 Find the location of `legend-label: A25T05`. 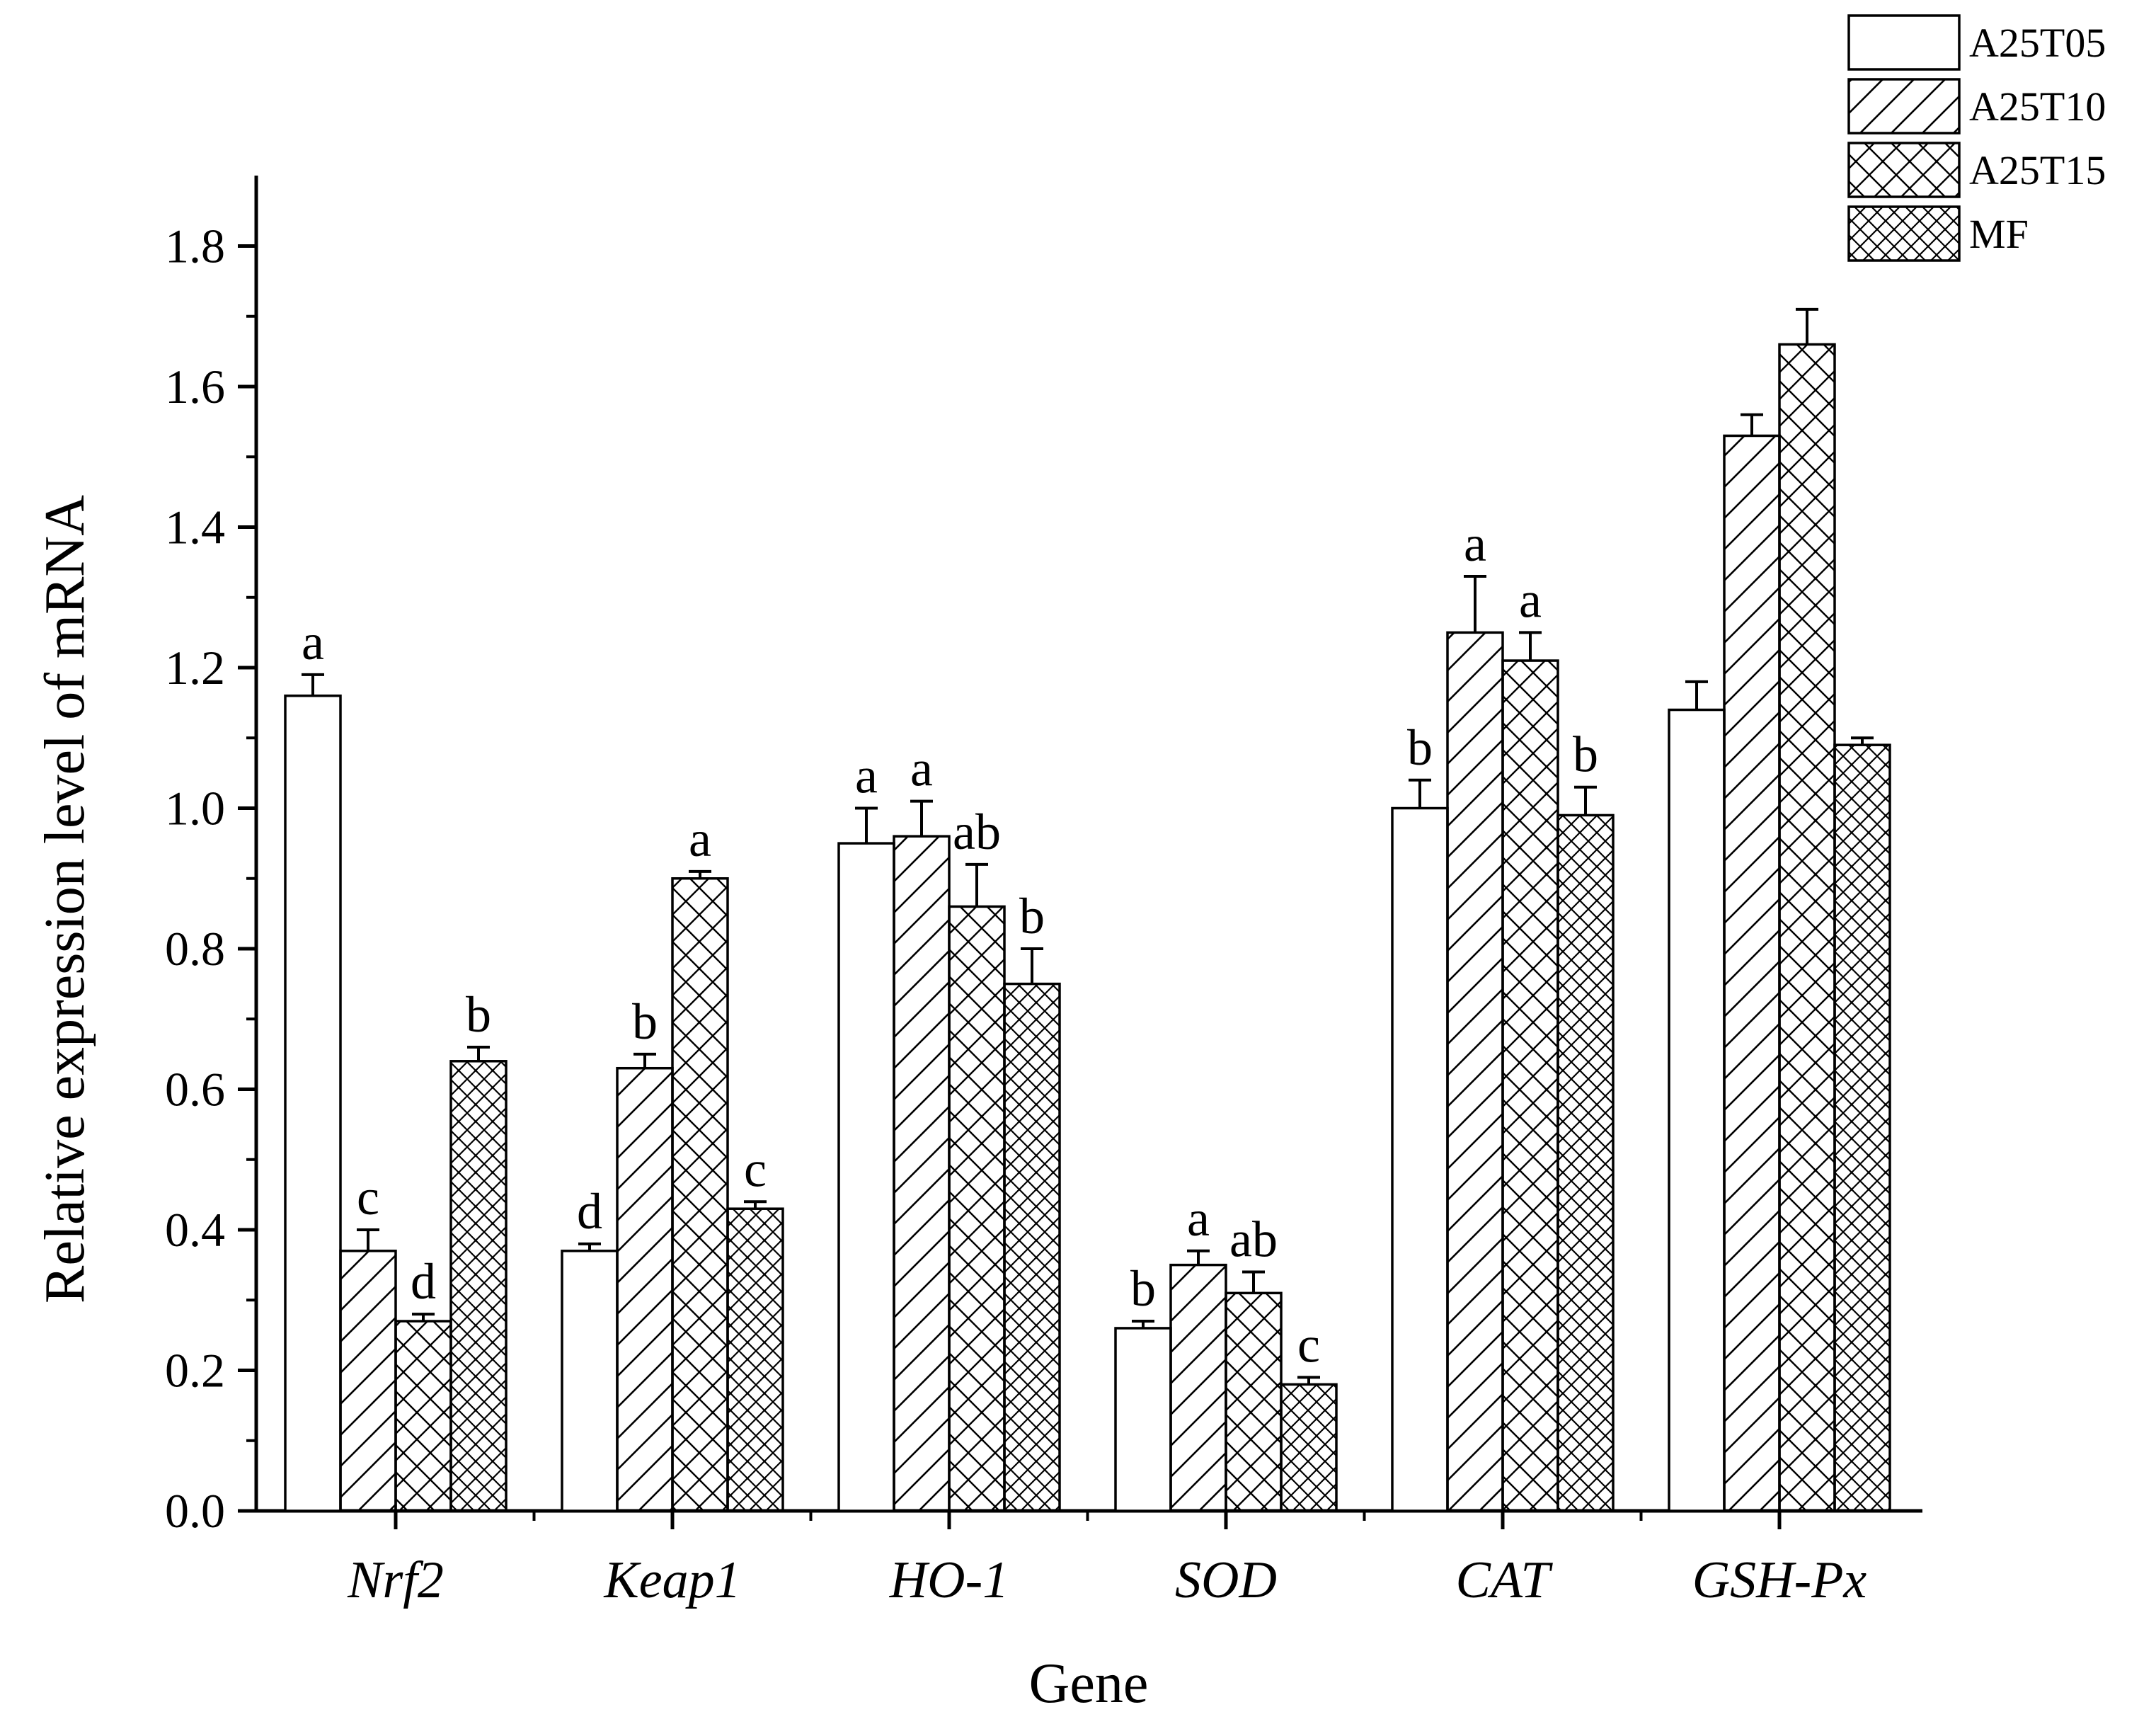

legend-label: A25T05 is located at coordinates (2037, 43).